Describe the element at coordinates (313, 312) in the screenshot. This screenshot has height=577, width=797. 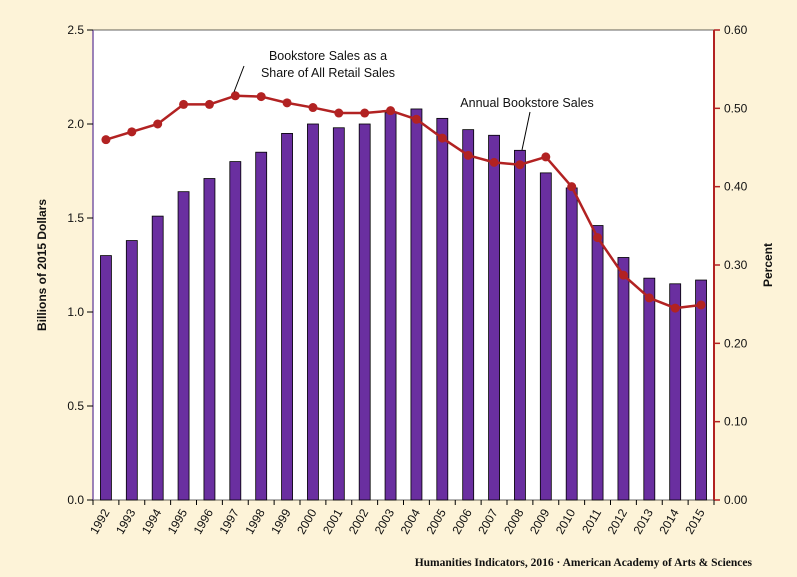
I see `bar-2000` at that location.